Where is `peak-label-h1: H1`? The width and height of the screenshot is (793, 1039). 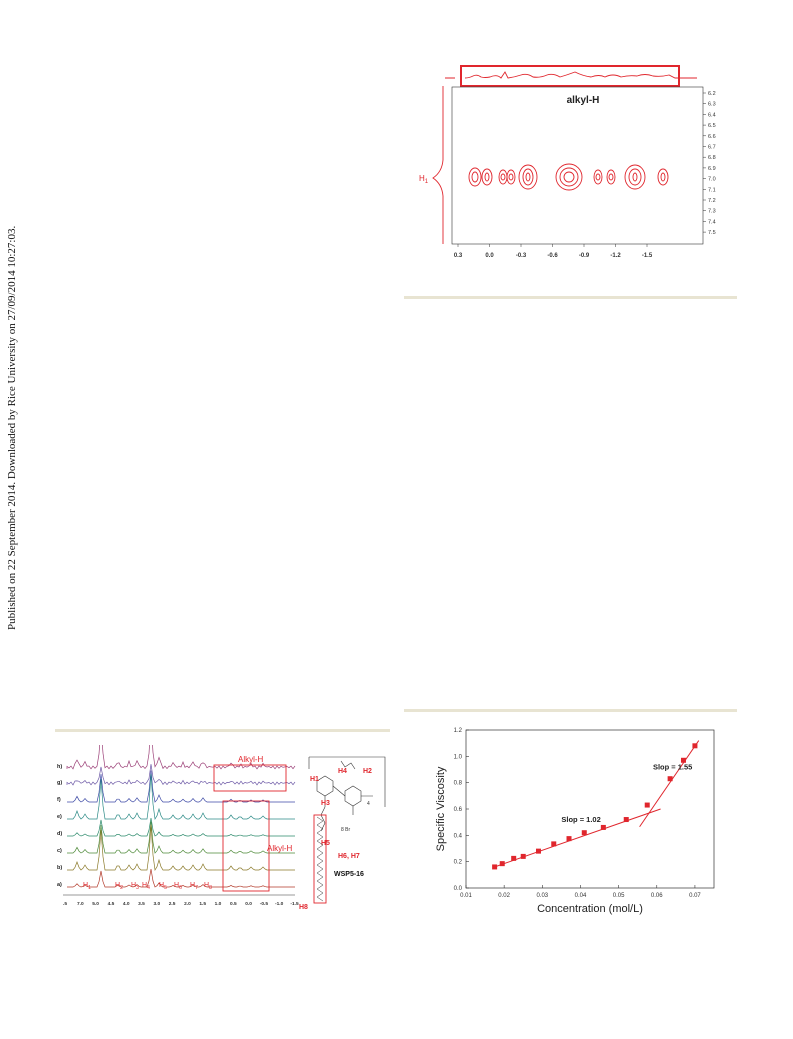
peak-label-h1: H1 is located at coordinates (87, 886).